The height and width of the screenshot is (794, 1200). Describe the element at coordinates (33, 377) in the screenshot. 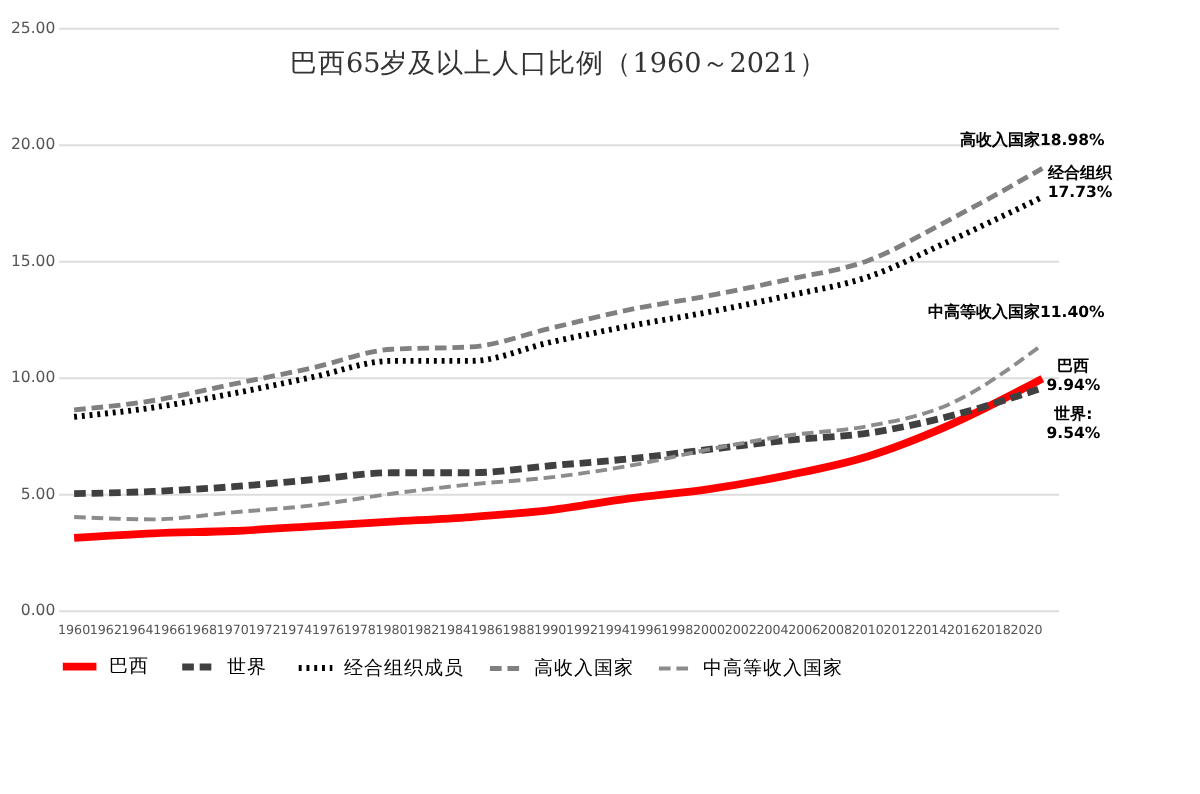

I see `y-tick-label: 10.00` at that location.